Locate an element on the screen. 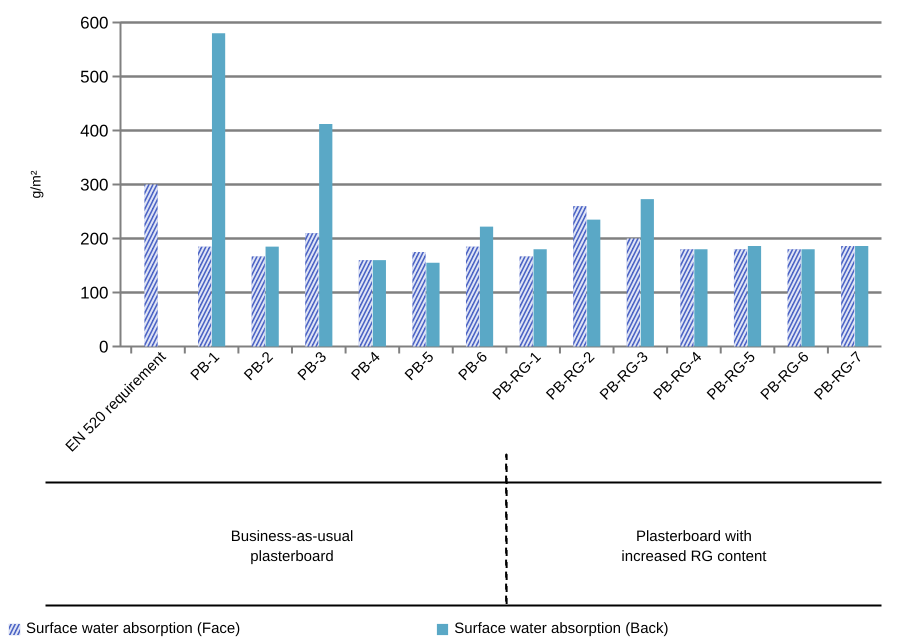  y-tick-label: 400 is located at coordinates (94, 131).